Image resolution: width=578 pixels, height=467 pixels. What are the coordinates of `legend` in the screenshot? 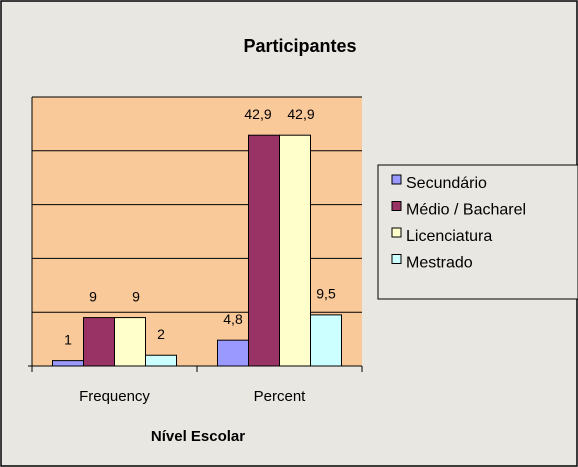 It's located at (477, 232).